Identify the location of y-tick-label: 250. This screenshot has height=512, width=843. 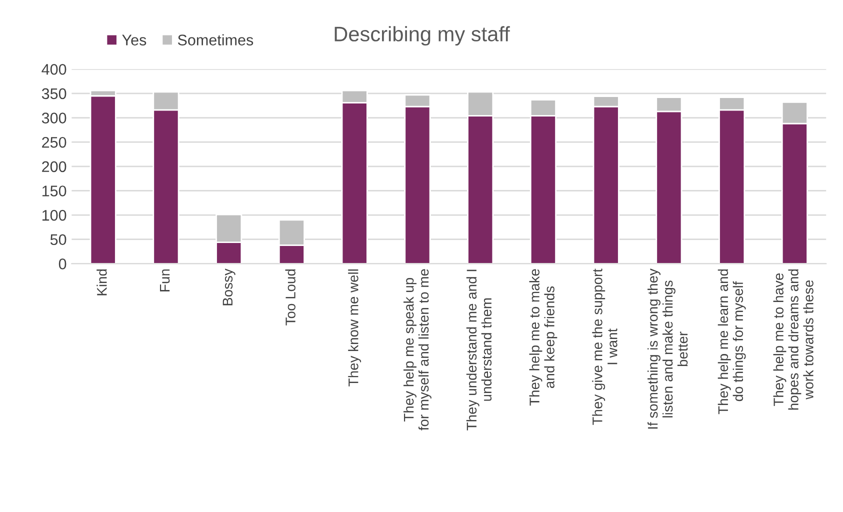
(54, 142).